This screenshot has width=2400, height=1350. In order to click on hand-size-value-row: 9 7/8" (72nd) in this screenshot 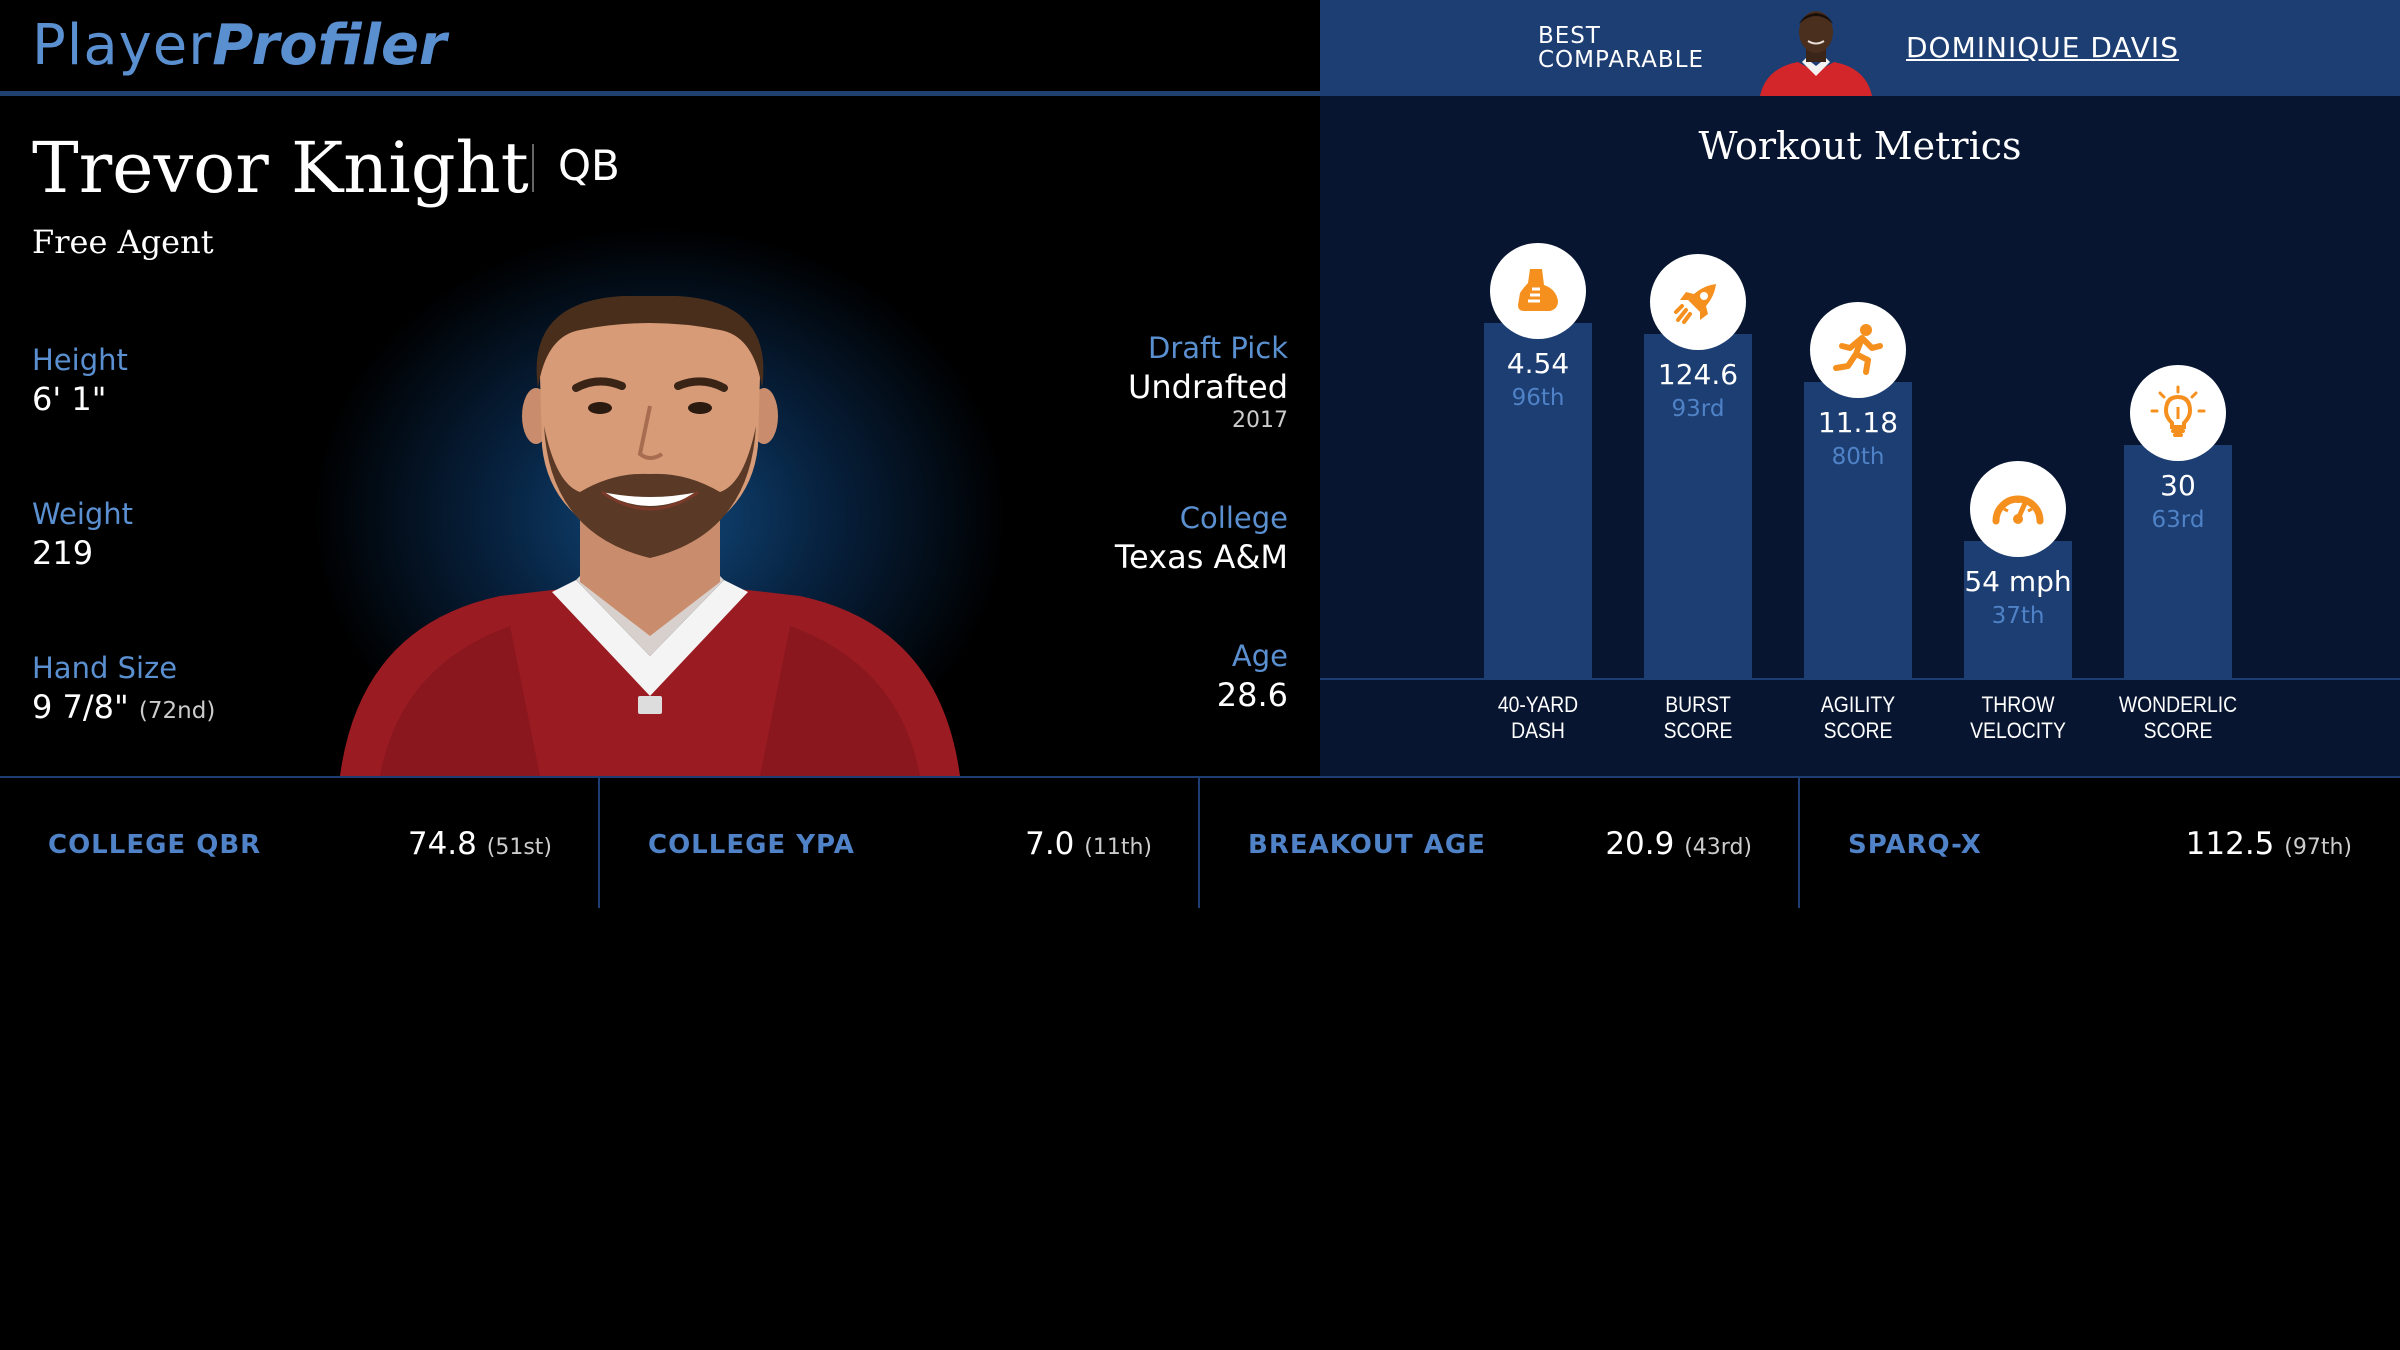, I will do `click(123, 709)`.